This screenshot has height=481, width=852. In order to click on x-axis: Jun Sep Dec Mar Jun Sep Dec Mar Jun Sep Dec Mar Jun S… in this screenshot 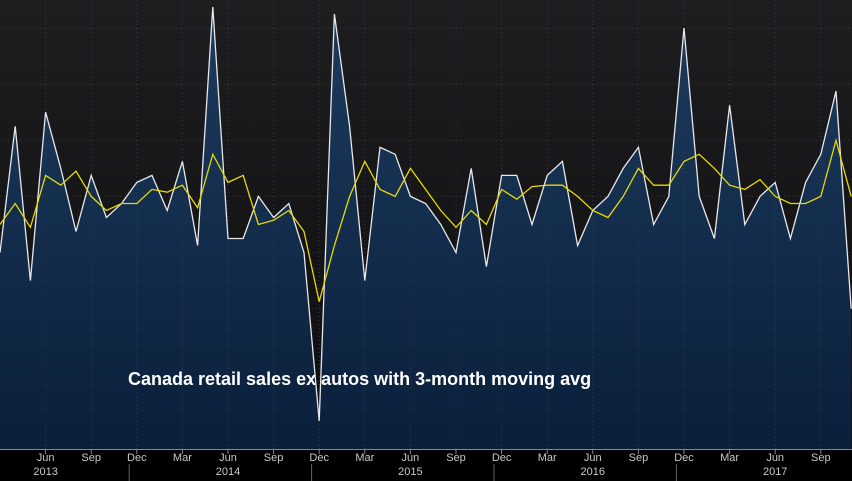, I will do `click(426, 465)`.